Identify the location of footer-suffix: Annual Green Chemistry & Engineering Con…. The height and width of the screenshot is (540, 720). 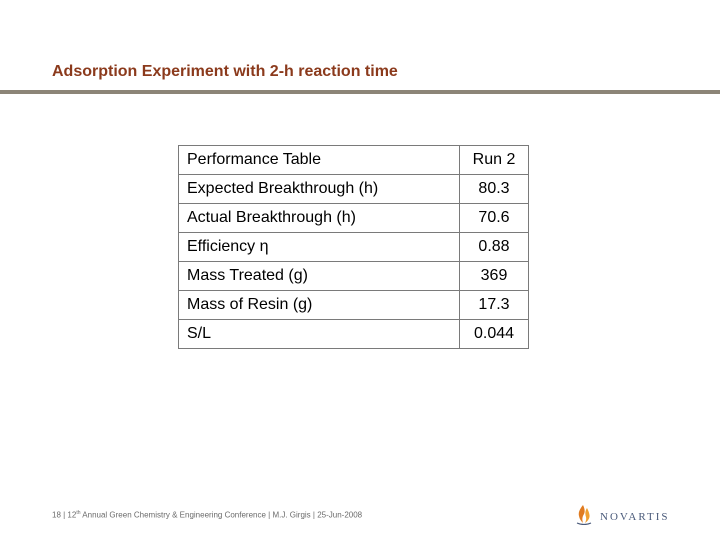
(221, 515).